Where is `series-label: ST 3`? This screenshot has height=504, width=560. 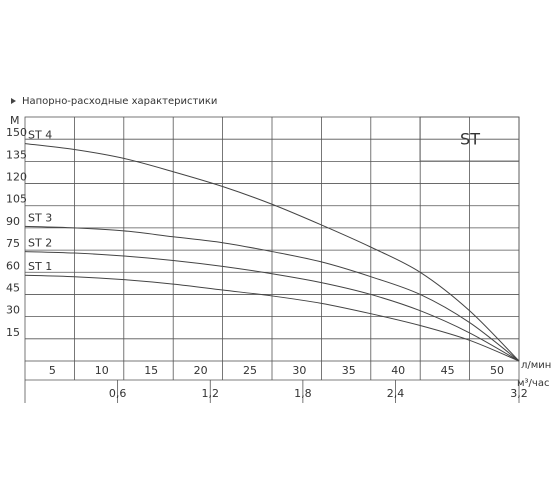
series-label: ST 3 is located at coordinates (40, 217).